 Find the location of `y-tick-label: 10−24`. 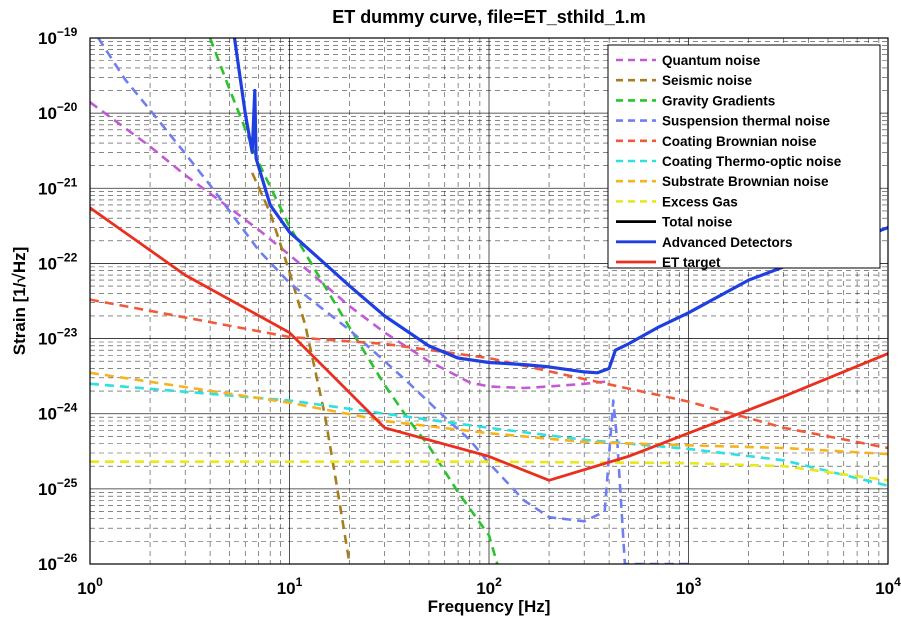

y-tick-label: 10−24 is located at coordinates (58, 412).